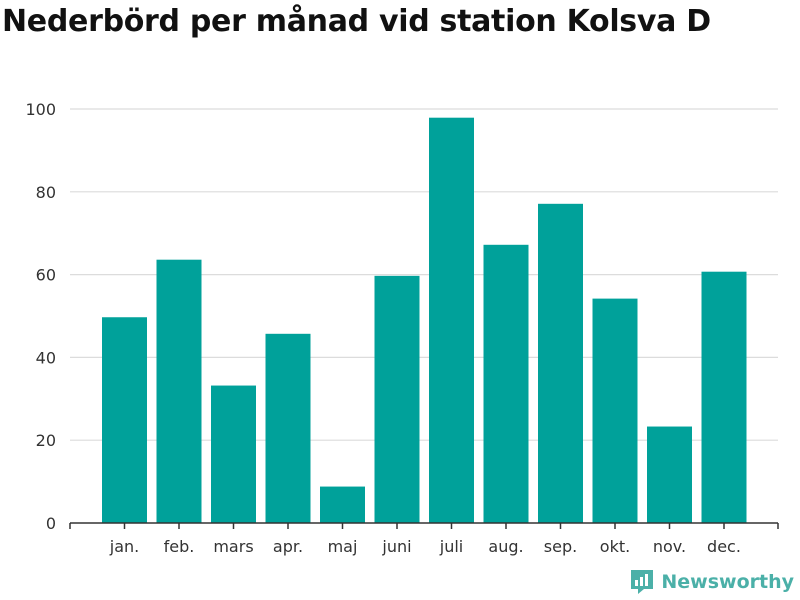 The width and height of the screenshot is (800, 600). I want to click on brand-logo: Newsworthy, so click(711, 582).